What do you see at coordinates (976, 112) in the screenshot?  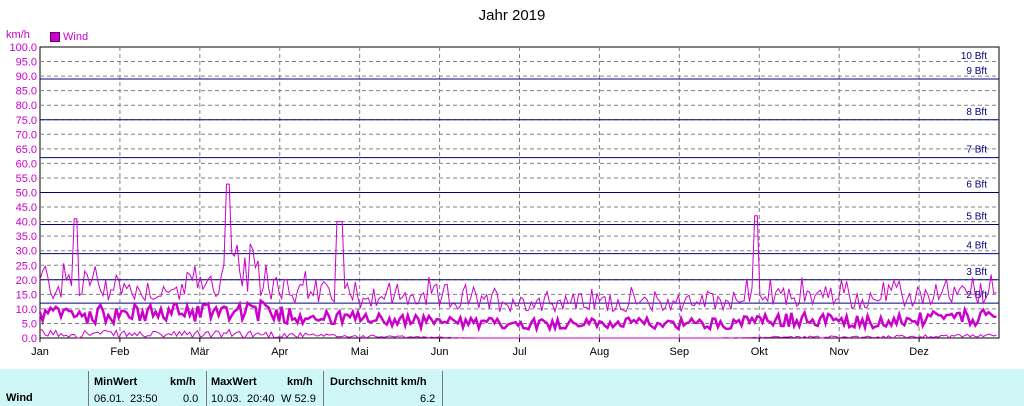 I see `beaufort-label: 8 Bft` at bounding box center [976, 112].